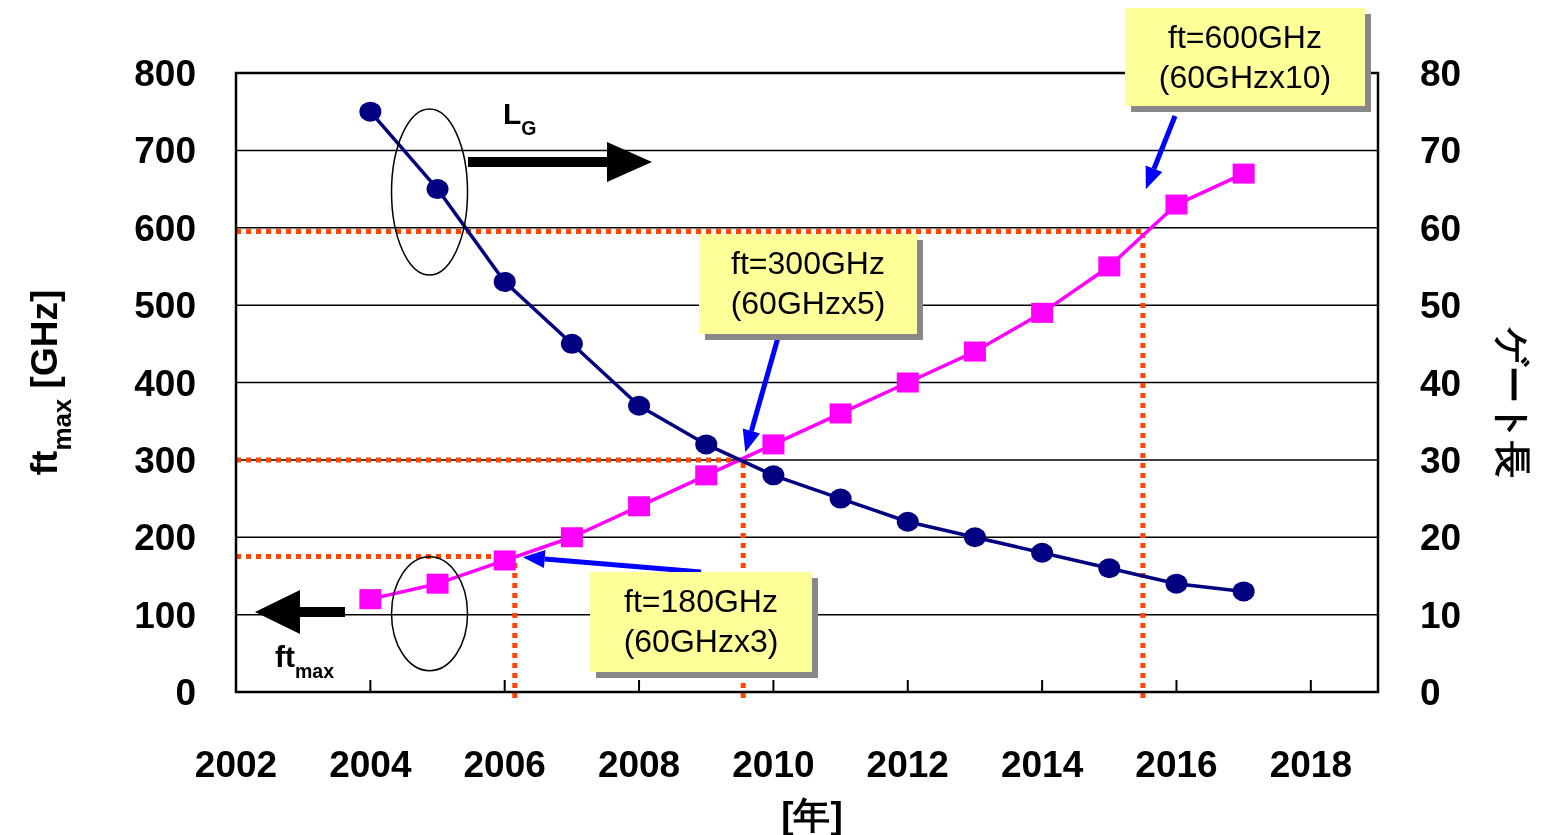 The width and height of the screenshot is (1544, 835). What do you see at coordinates (773, 764) in the screenshot?
I see `x-tick-label: 2010` at bounding box center [773, 764].